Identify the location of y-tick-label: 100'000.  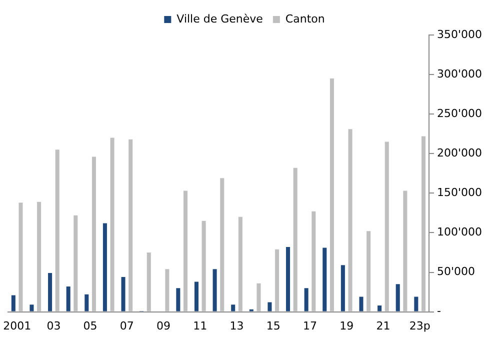
(459, 232).